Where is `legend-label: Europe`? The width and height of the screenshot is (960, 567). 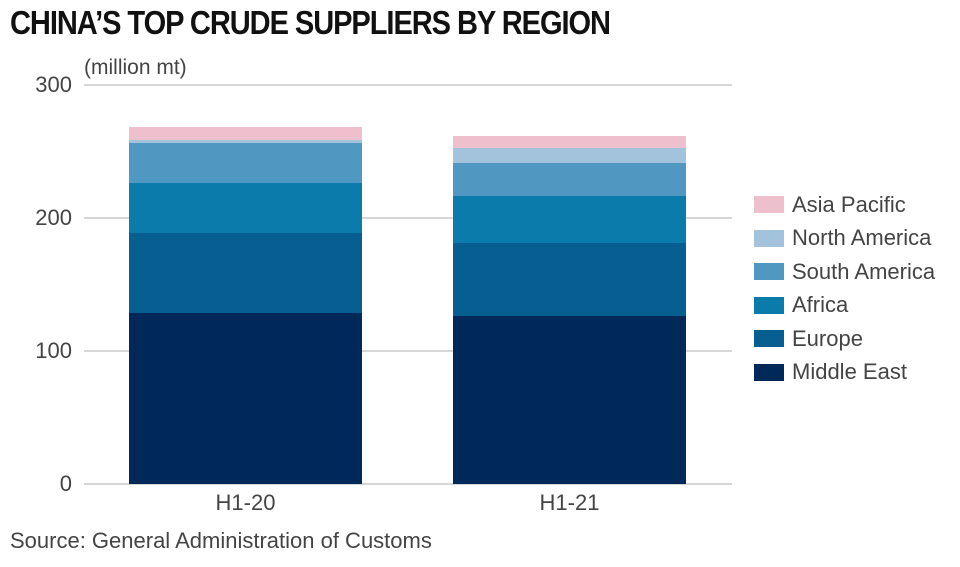 legend-label: Europe is located at coordinates (827, 338).